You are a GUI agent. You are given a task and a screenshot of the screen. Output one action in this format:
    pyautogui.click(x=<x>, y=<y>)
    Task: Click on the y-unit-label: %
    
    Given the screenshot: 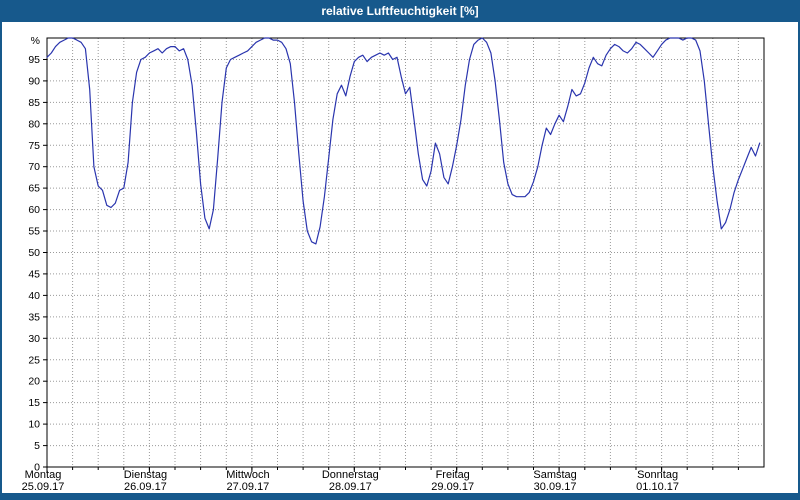 What is the action you would take?
    pyautogui.click(x=35, y=41)
    